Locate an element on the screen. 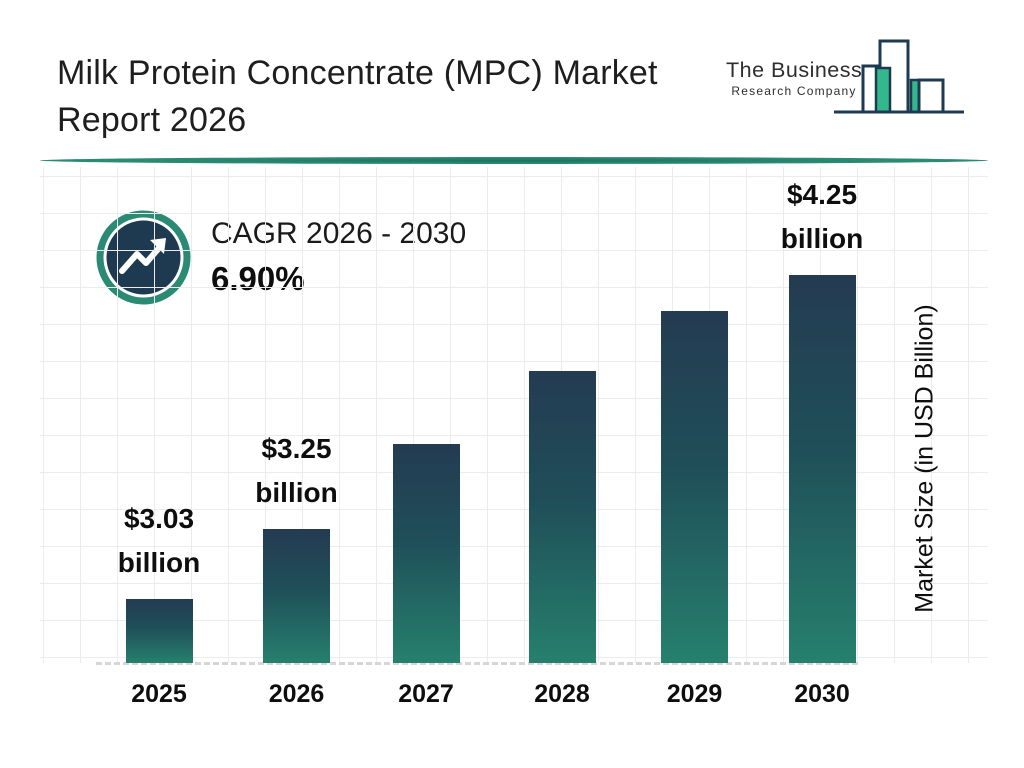 This screenshot has width=1024, height=768. logo-company-name: The Business is located at coordinates (794, 70).